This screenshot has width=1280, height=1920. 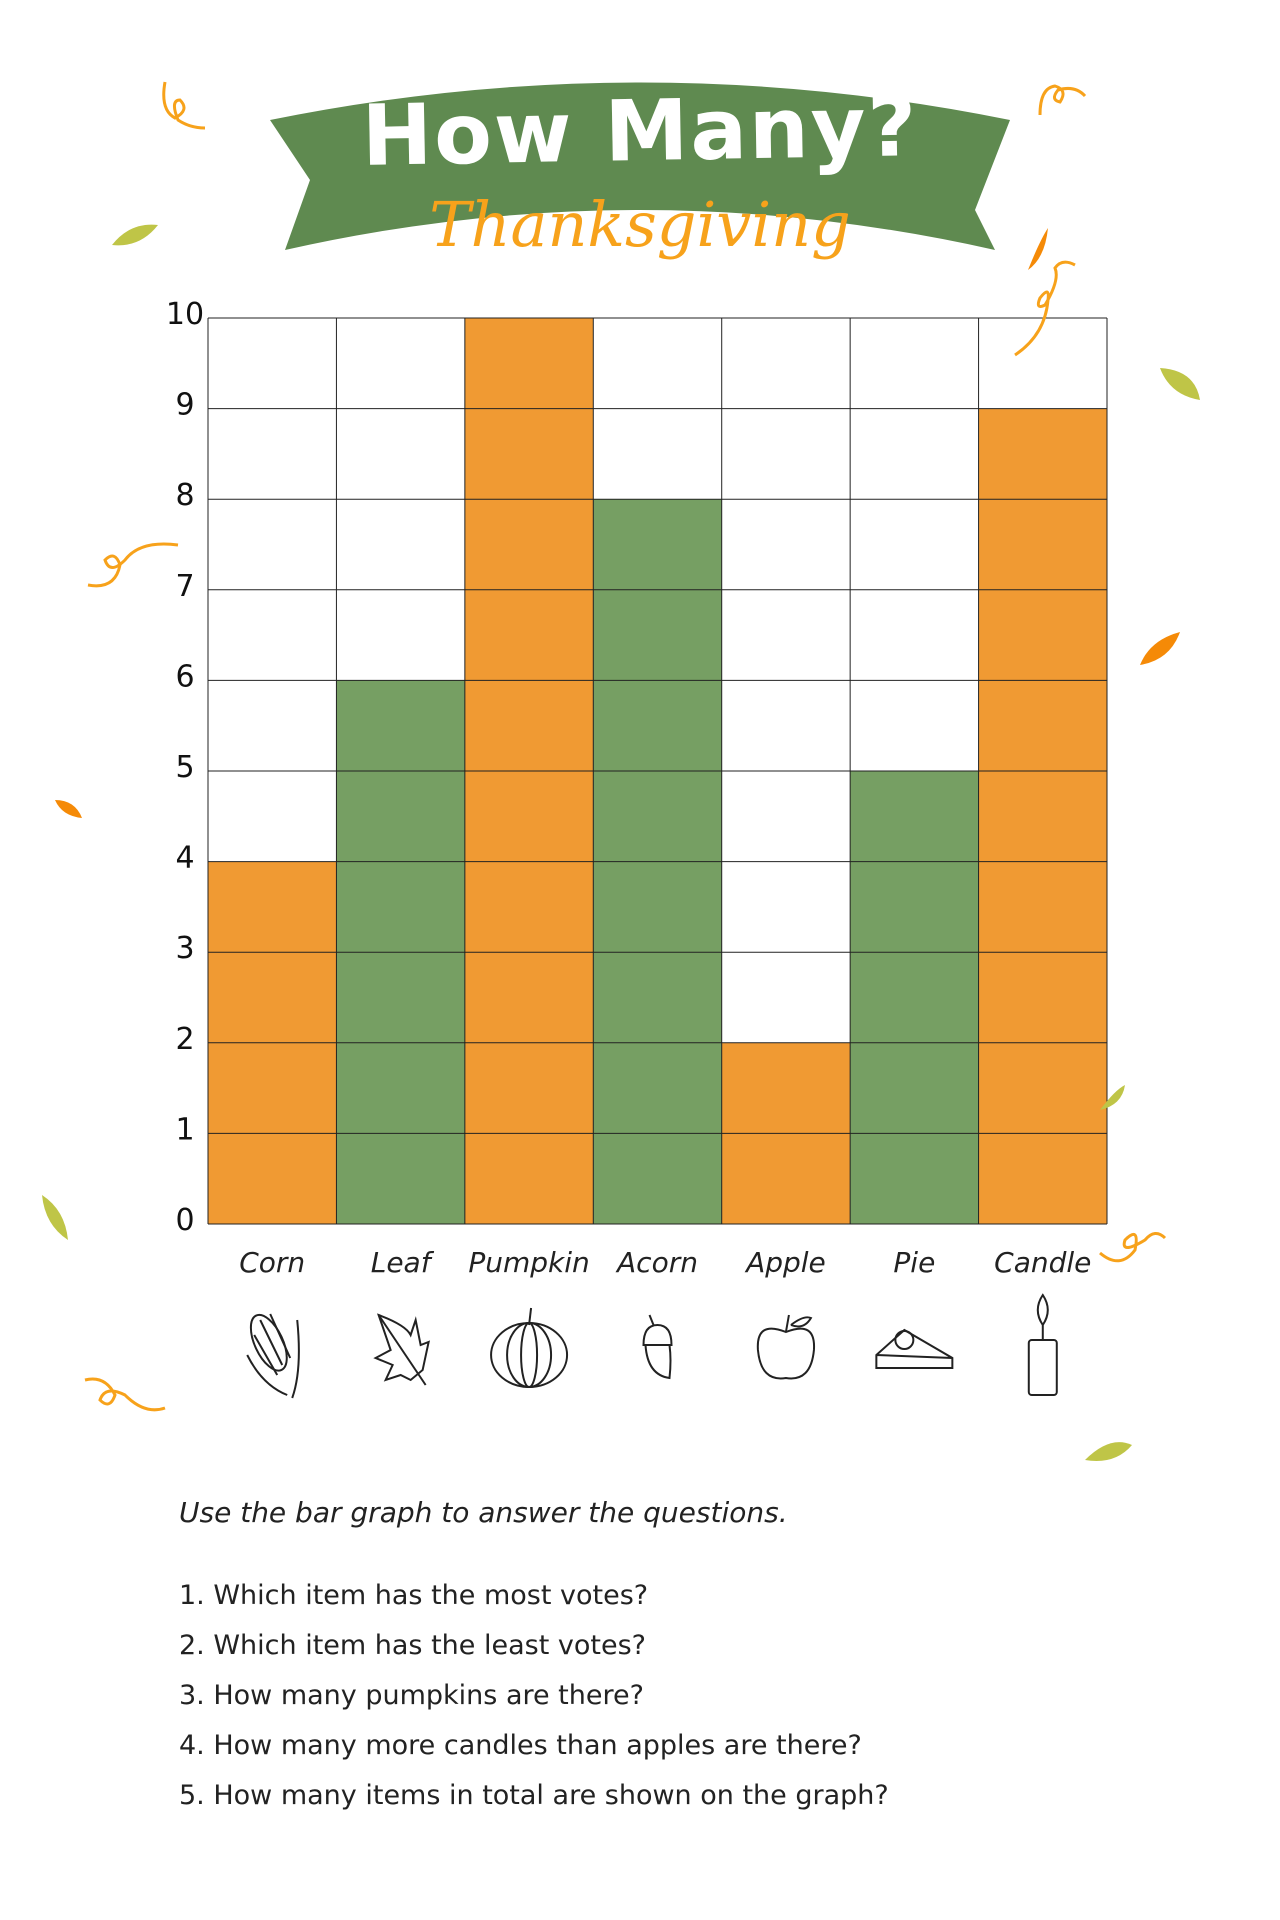 What do you see at coordinates (184, 858) in the screenshot?
I see `y-tick-label: 4` at bounding box center [184, 858].